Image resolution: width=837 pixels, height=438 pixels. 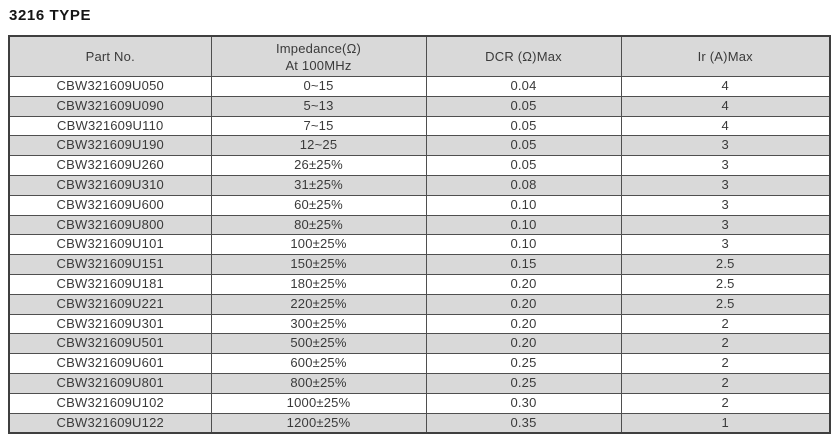 What do you see at coordinates (110, 403) in the screenshot?
I see `part-no-cell: CBW321609U102` at bounding box center [110, 403].